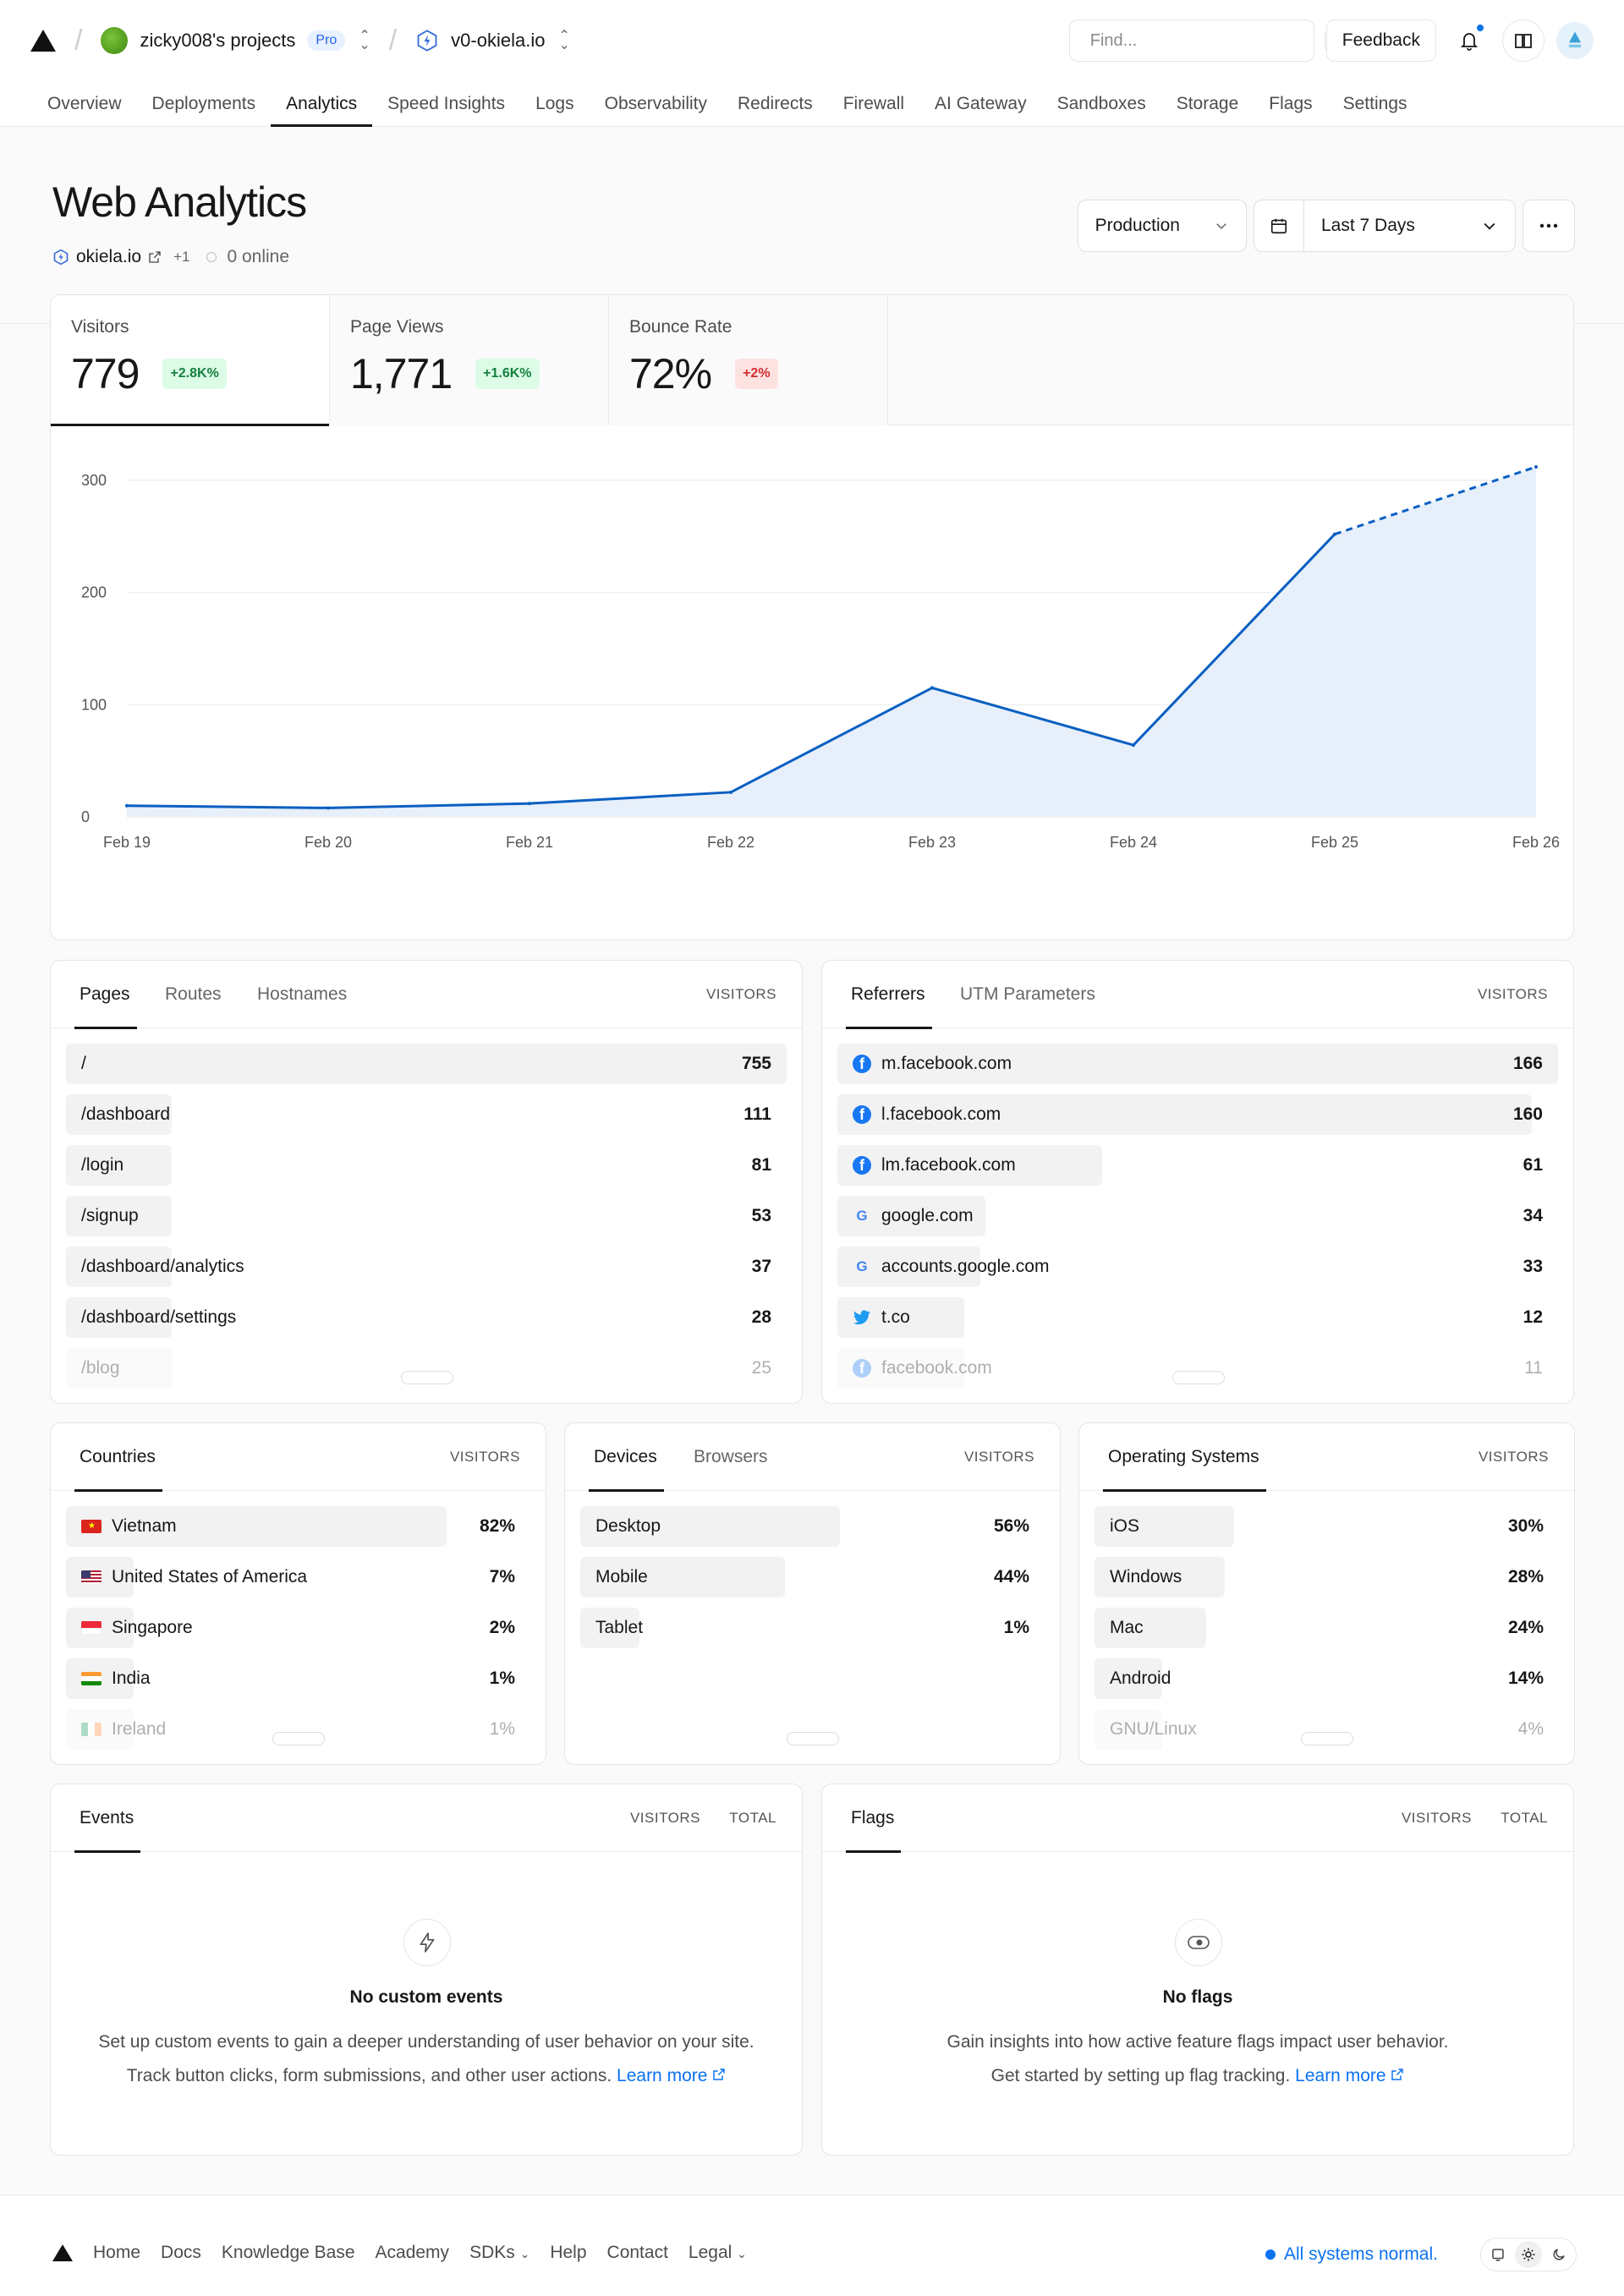  I want to click on list-row: /blog 25, so click(427, 1368).